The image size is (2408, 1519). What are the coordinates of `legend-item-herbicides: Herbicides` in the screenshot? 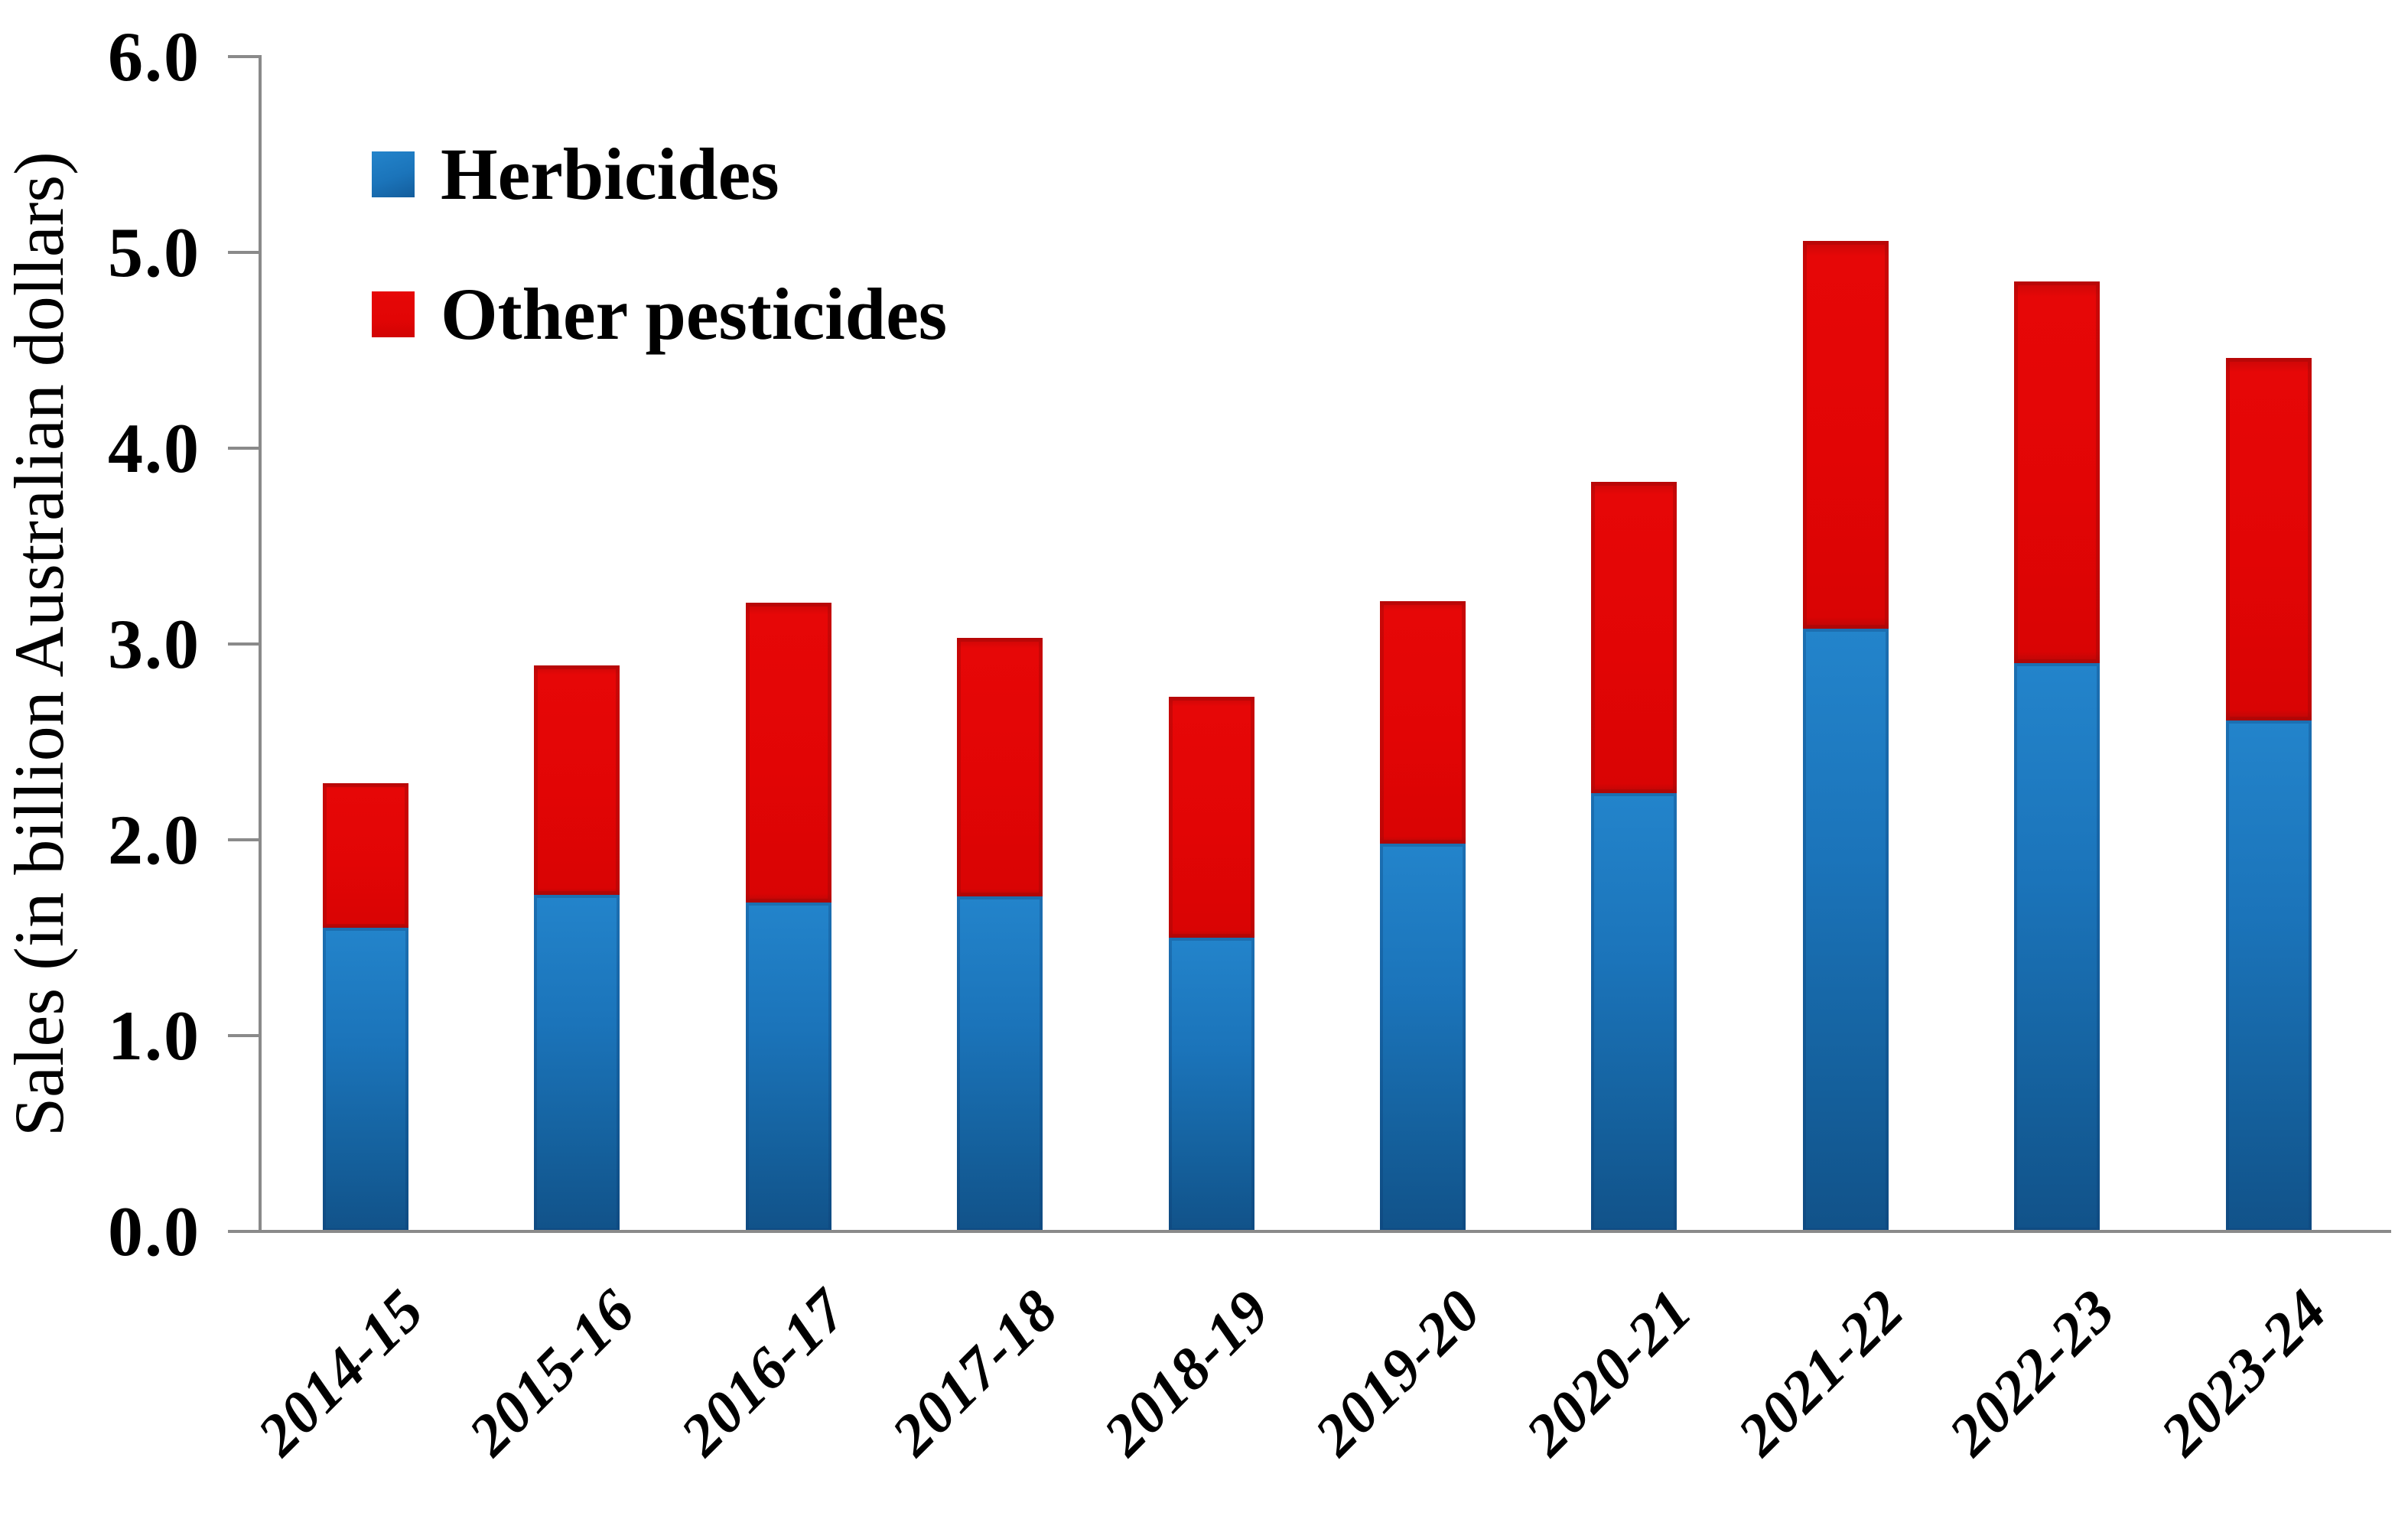 It's located at (659, 174).